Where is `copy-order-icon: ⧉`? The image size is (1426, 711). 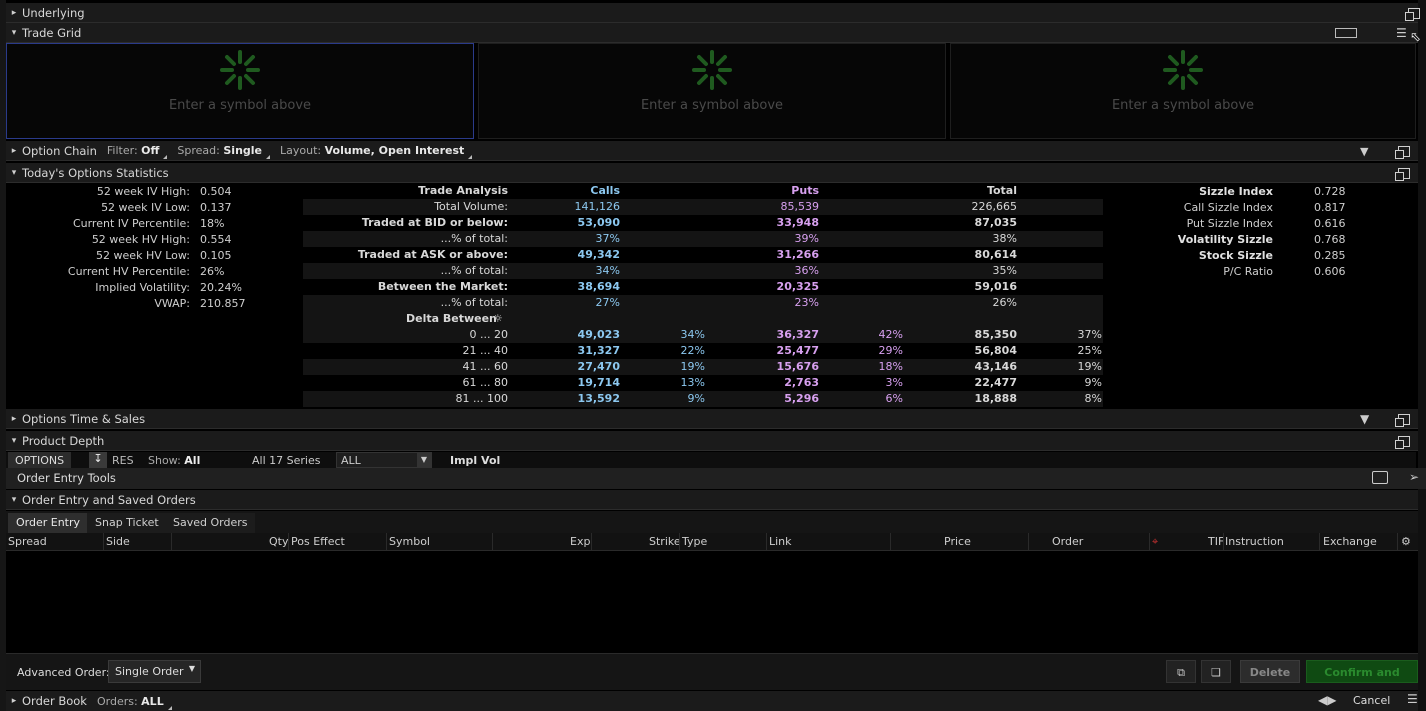
copy-order-icon: ⧉ is located at coordinates (1181, 671).